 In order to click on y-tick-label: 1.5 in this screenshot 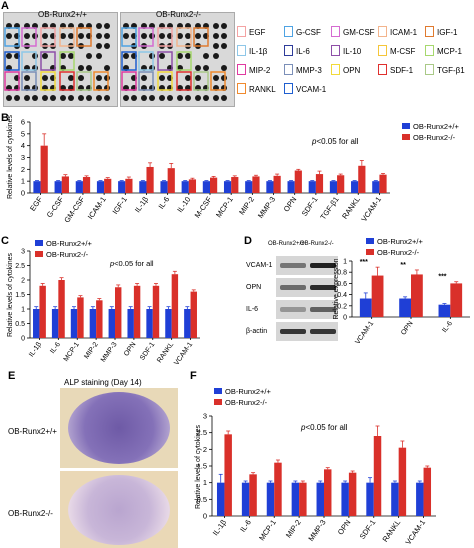, I will do `click(202, 466)`.